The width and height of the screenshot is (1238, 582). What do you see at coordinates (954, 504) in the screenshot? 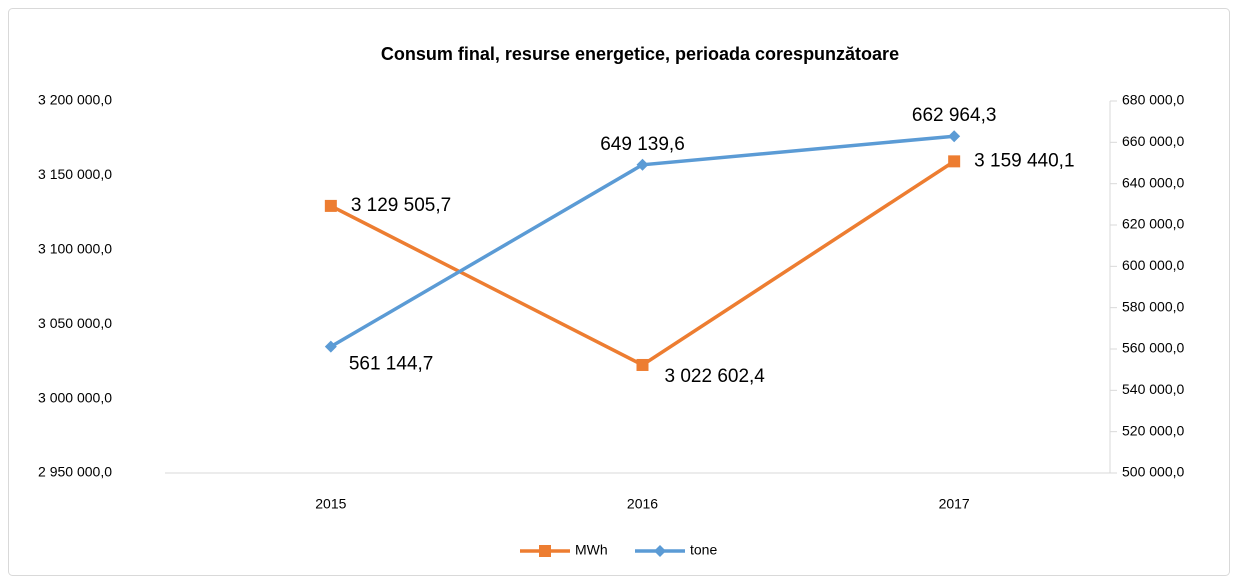
I see `x-tick-label: 2017` at bounding box center [954, 504].